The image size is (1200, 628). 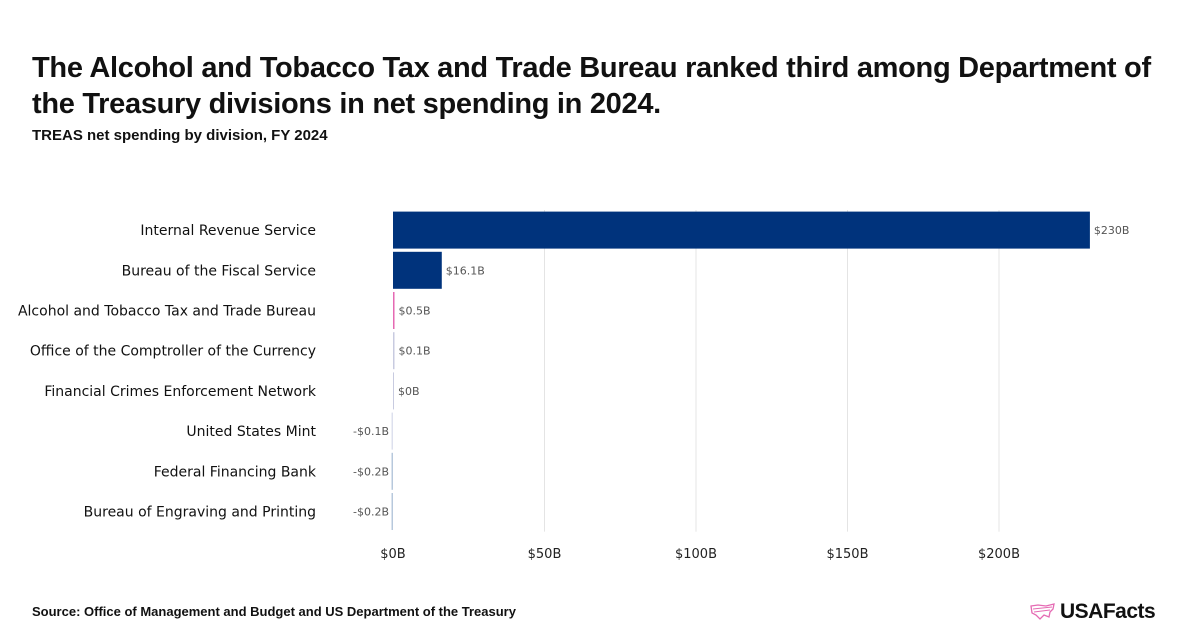 I want to click on data-label: $0.1B, so click(x=415, y=351).